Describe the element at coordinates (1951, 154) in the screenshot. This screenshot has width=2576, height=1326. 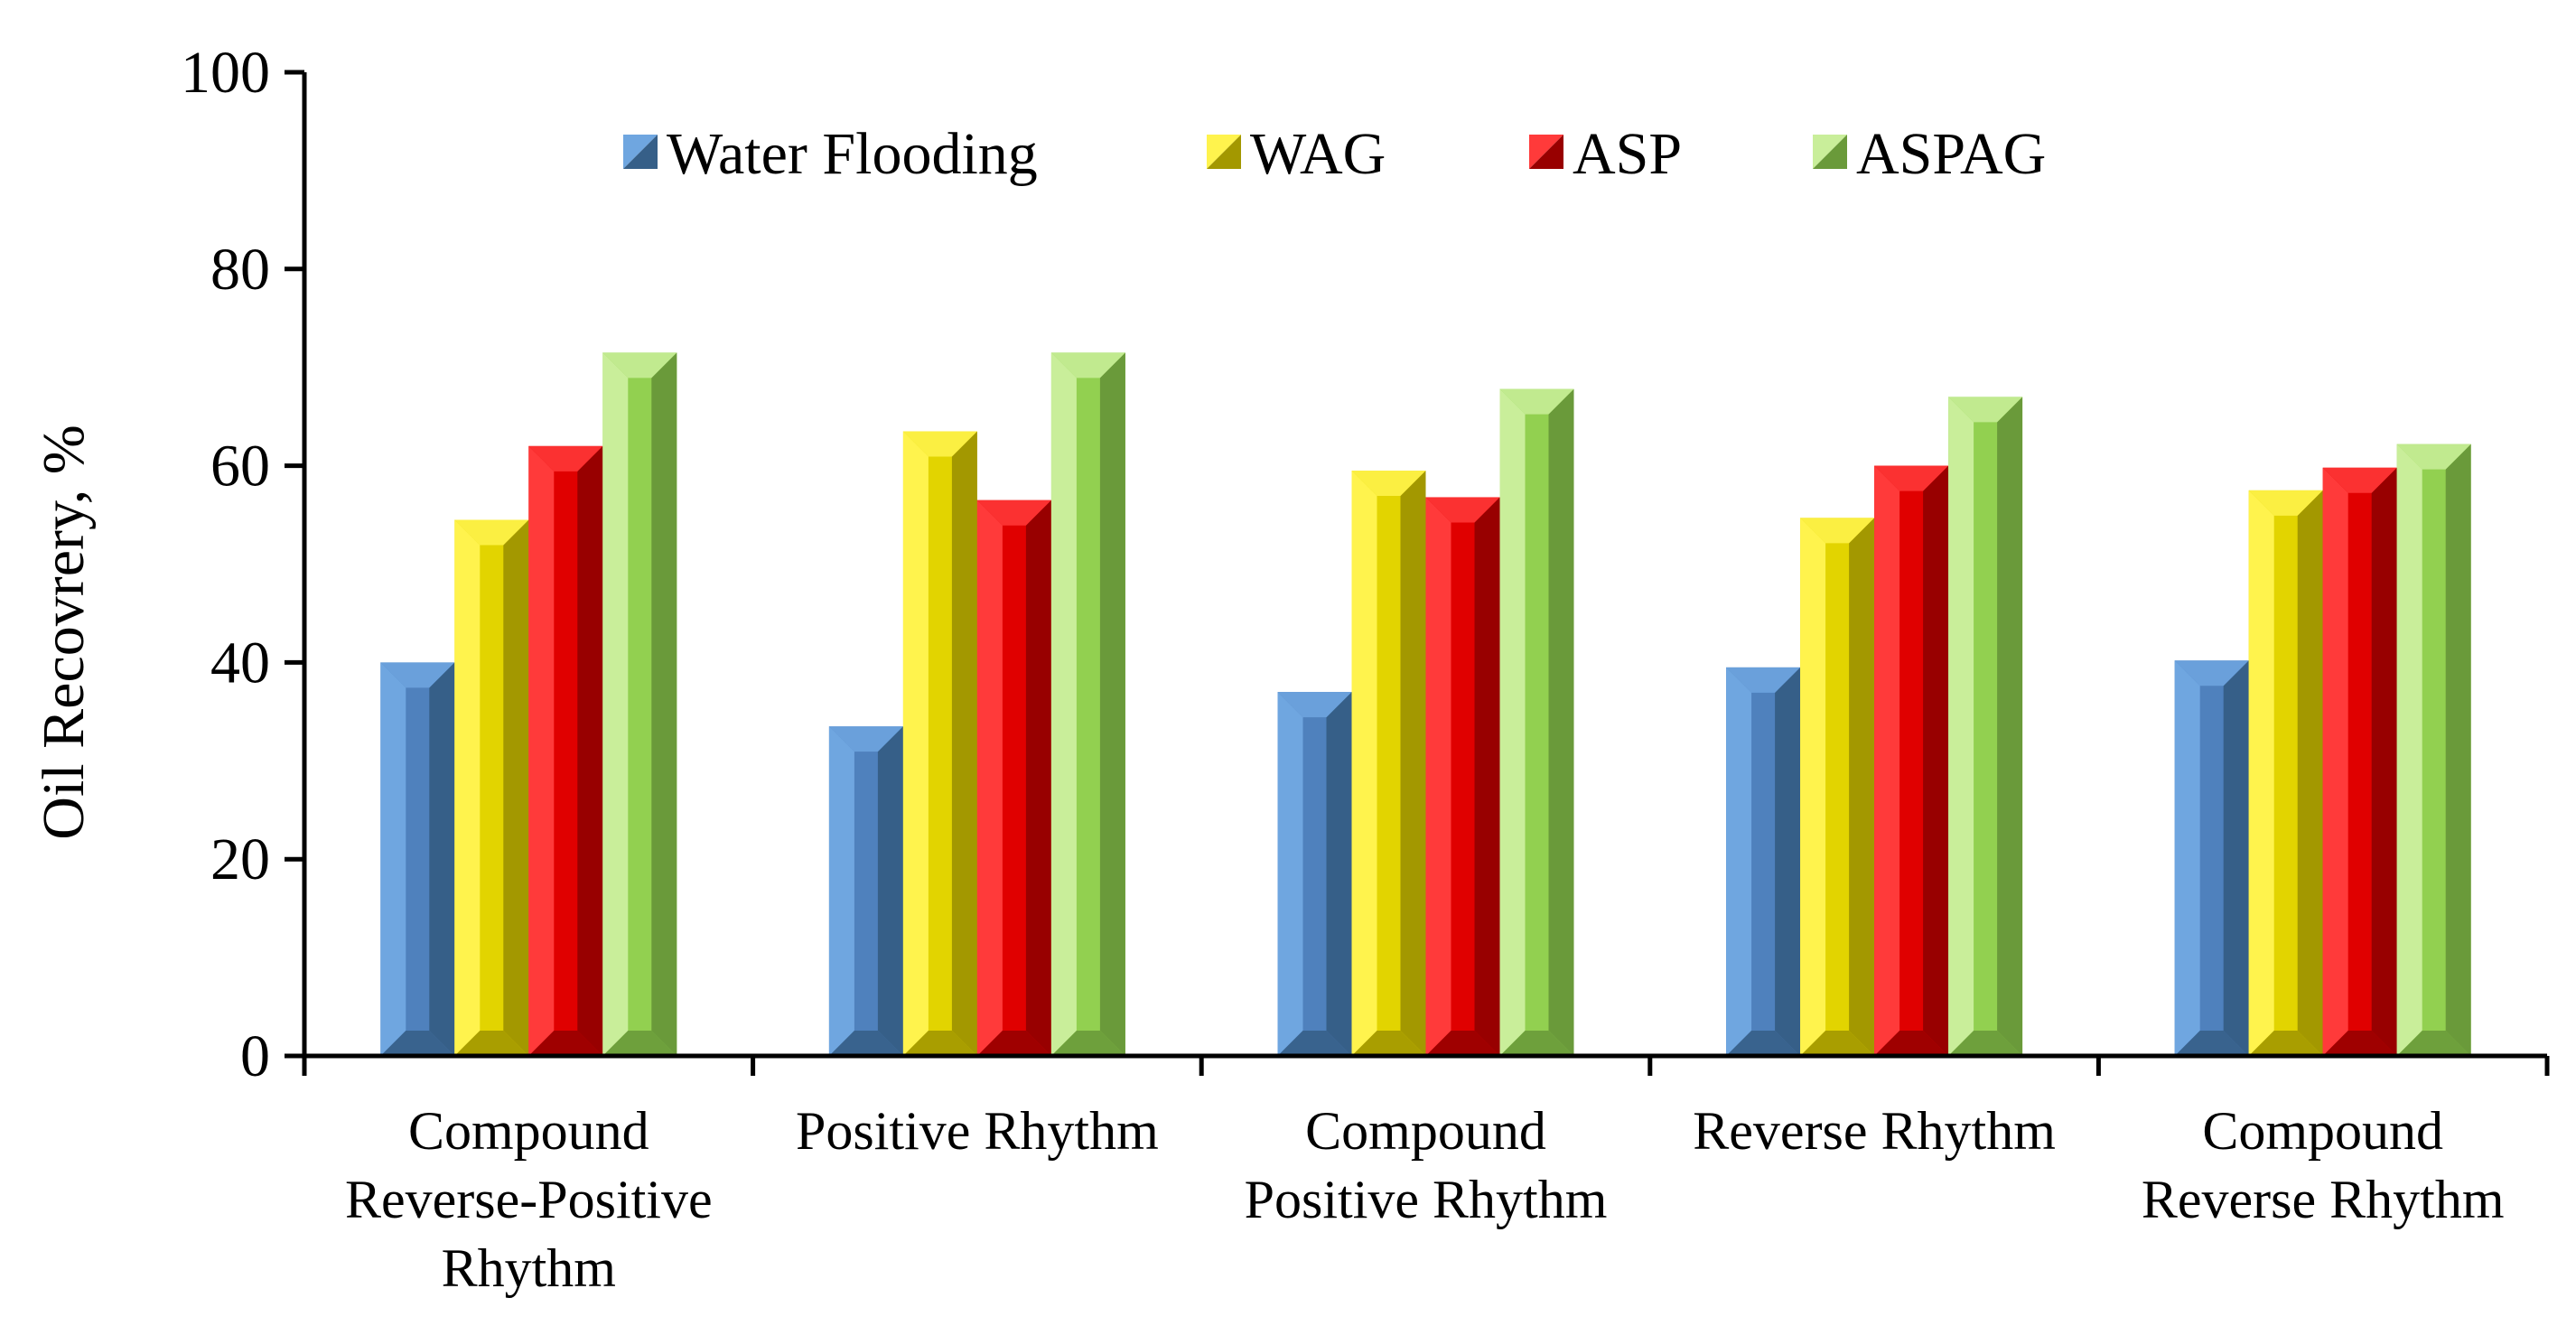
I see `legend-label: ASPAG` at that location.